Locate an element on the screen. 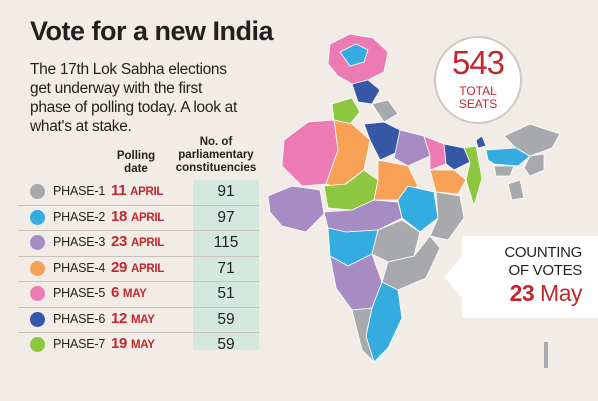 The width and height of the screenshot is (598, 401). polling-date: 23 APRIL is located at coordinates (137, 241).